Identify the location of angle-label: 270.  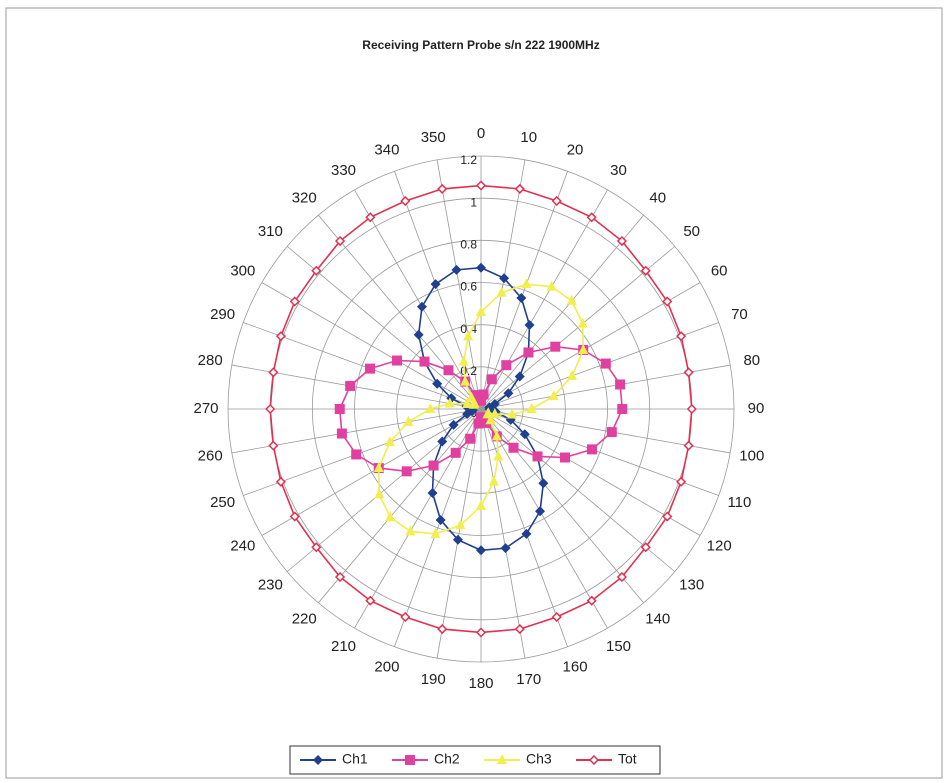
(205, 408).